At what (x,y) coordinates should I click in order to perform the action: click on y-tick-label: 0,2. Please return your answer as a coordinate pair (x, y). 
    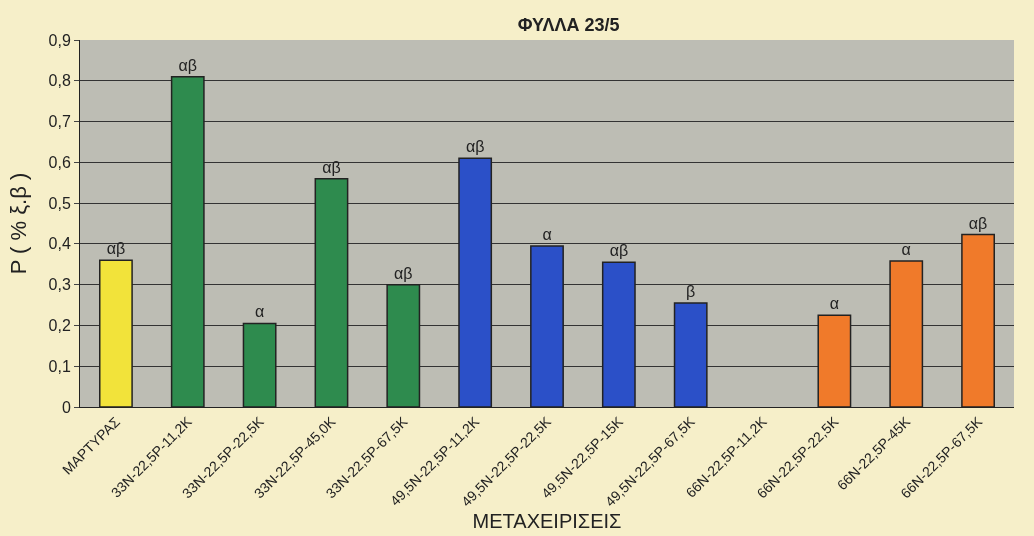
    Looking at the image, I should click on (59, 326).